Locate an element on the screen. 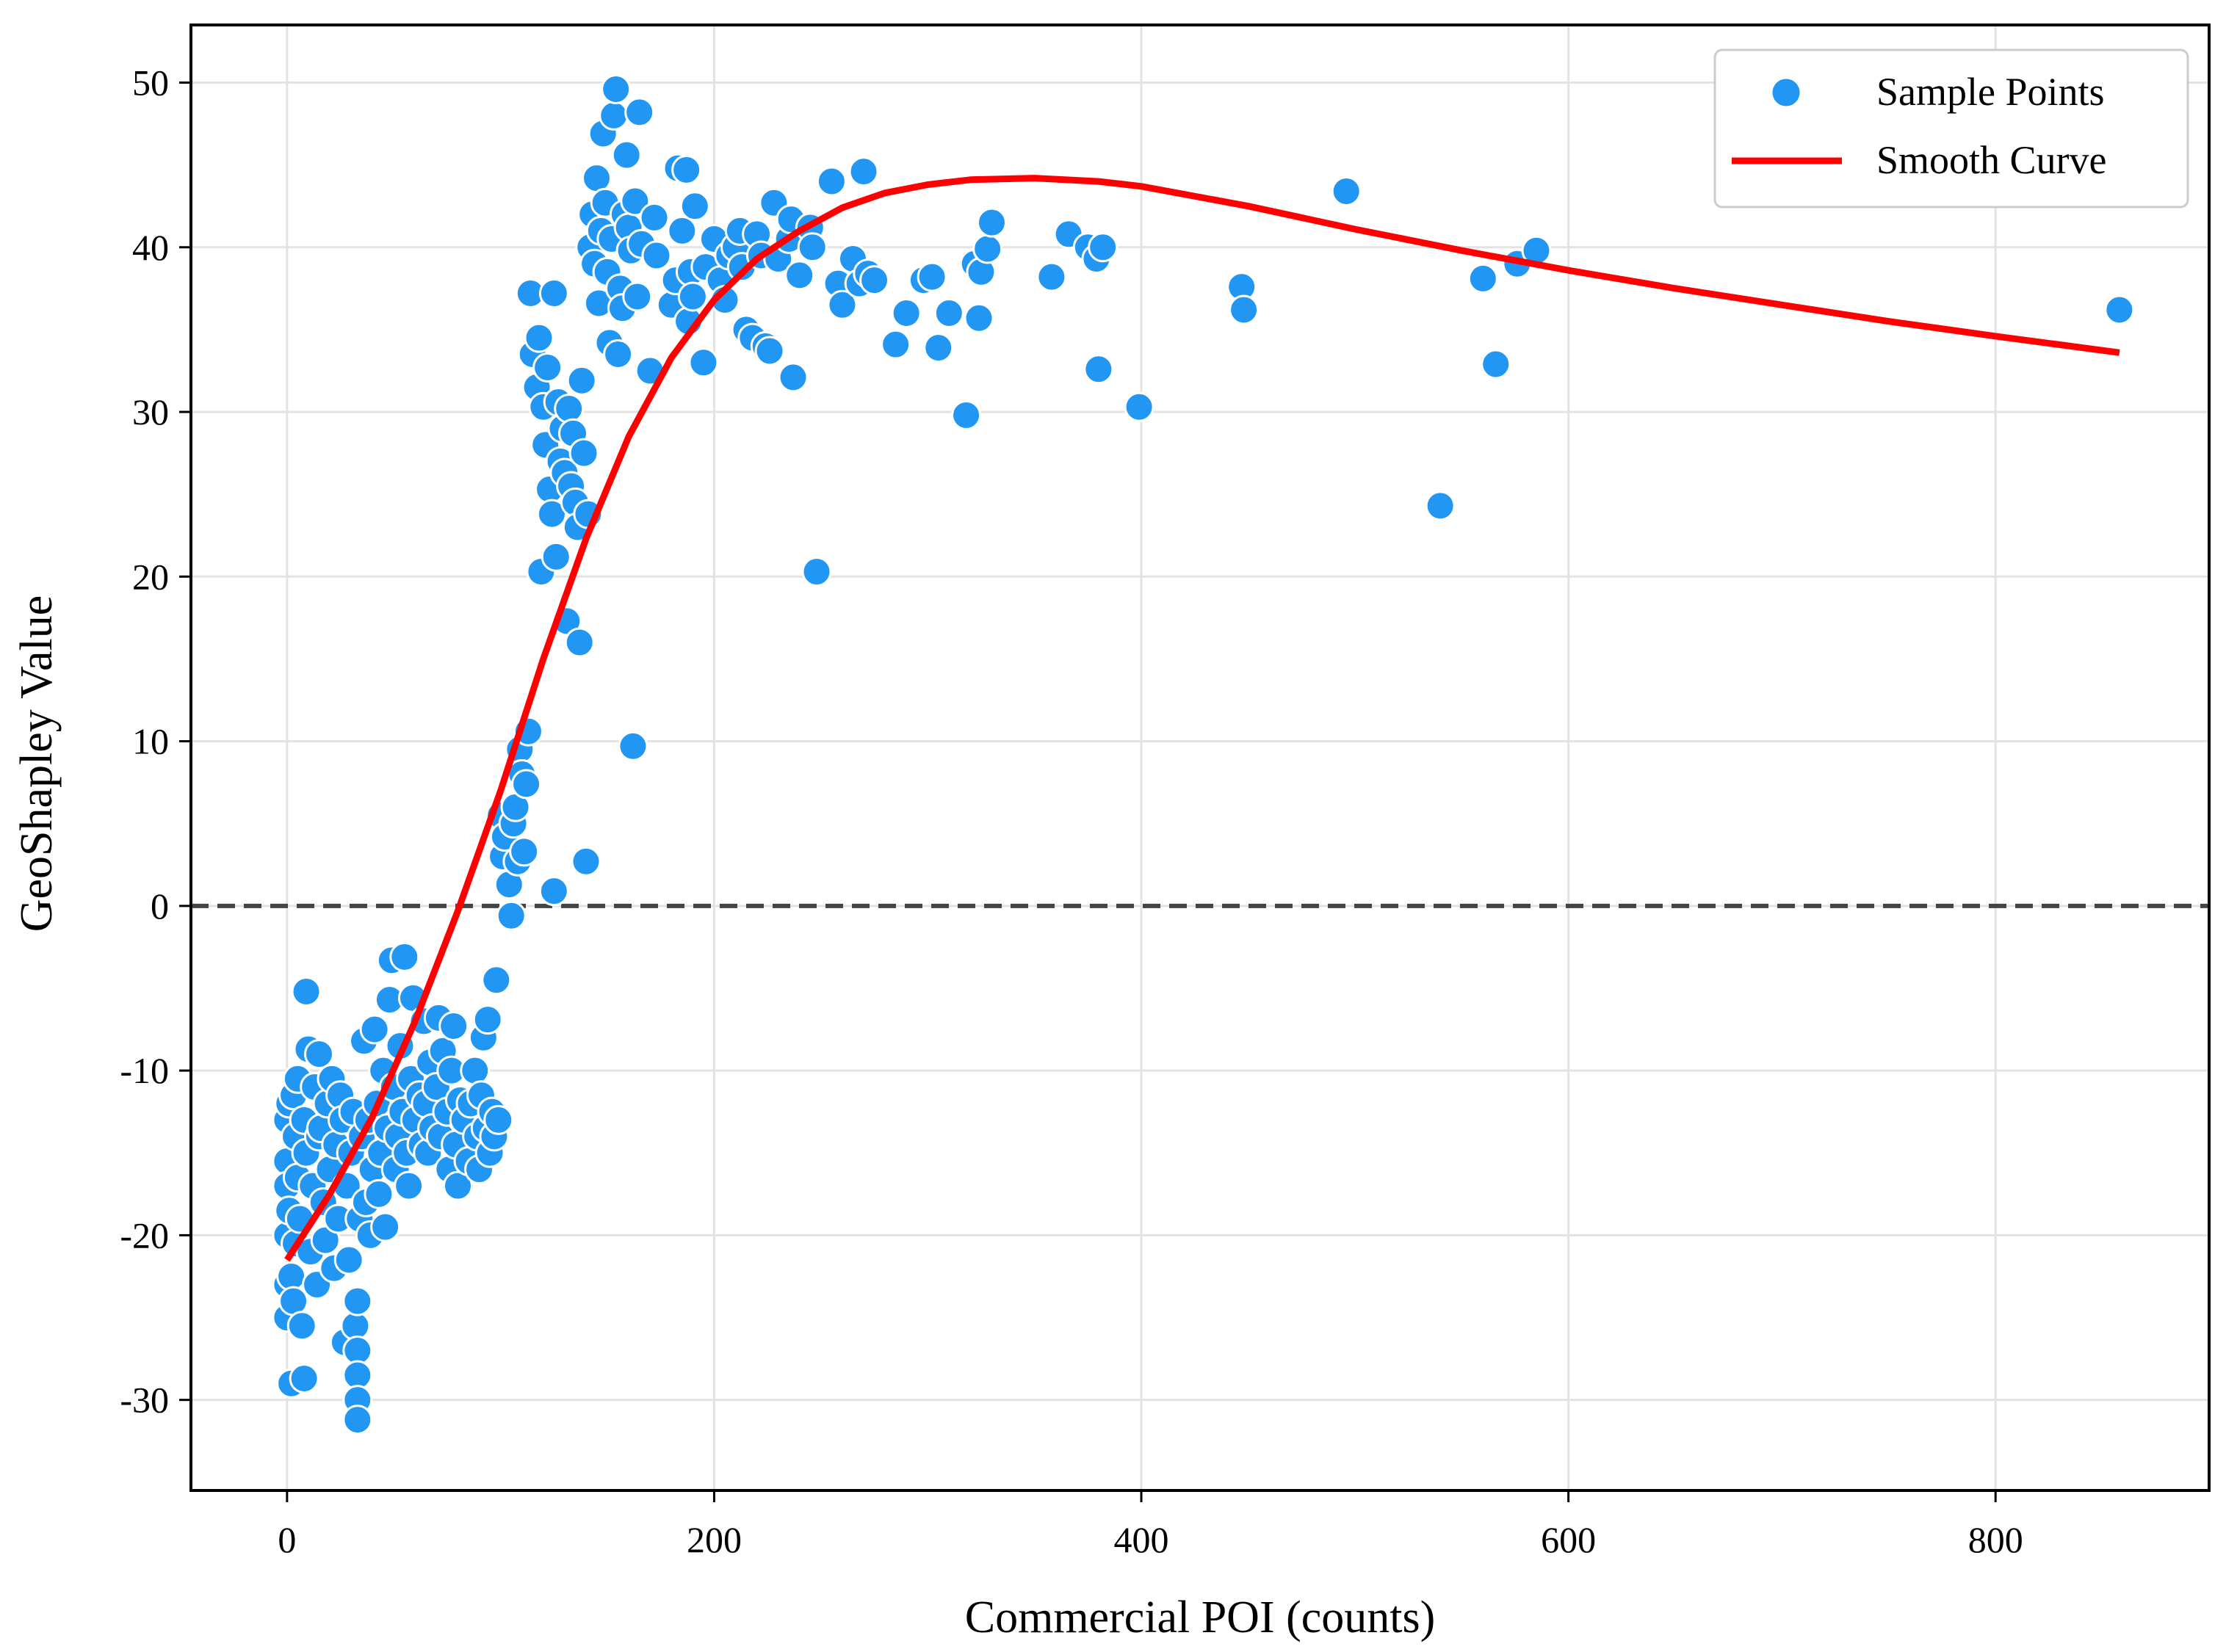 The image size is (2226, 1652). x-axis-label: Commercial POI (counts) is located at coordinates (1200, 1617).